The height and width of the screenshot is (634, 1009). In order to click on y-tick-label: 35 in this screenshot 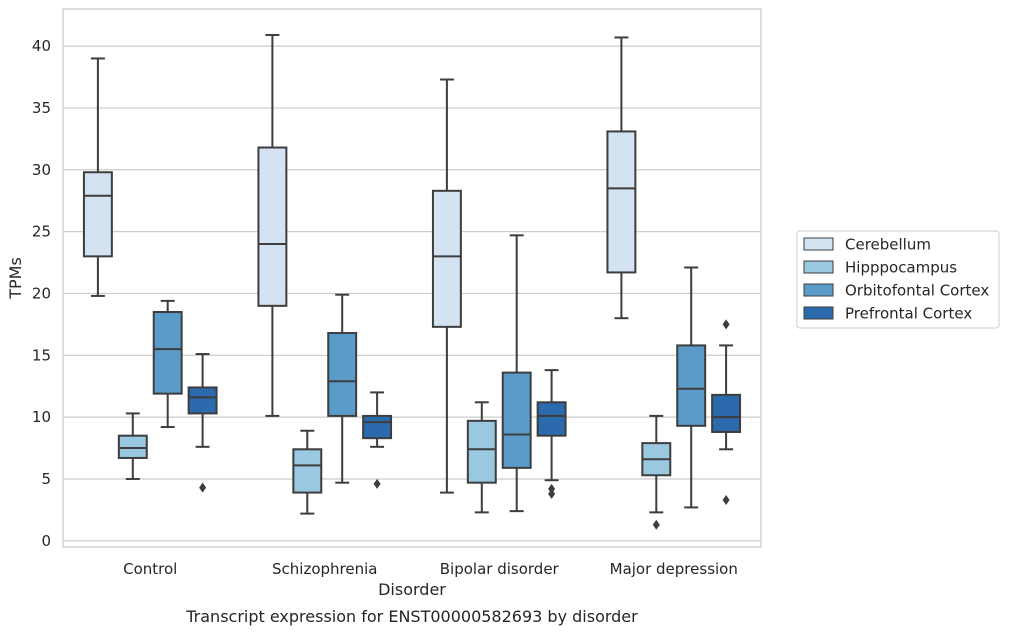, I will do `click(41, 108)`.